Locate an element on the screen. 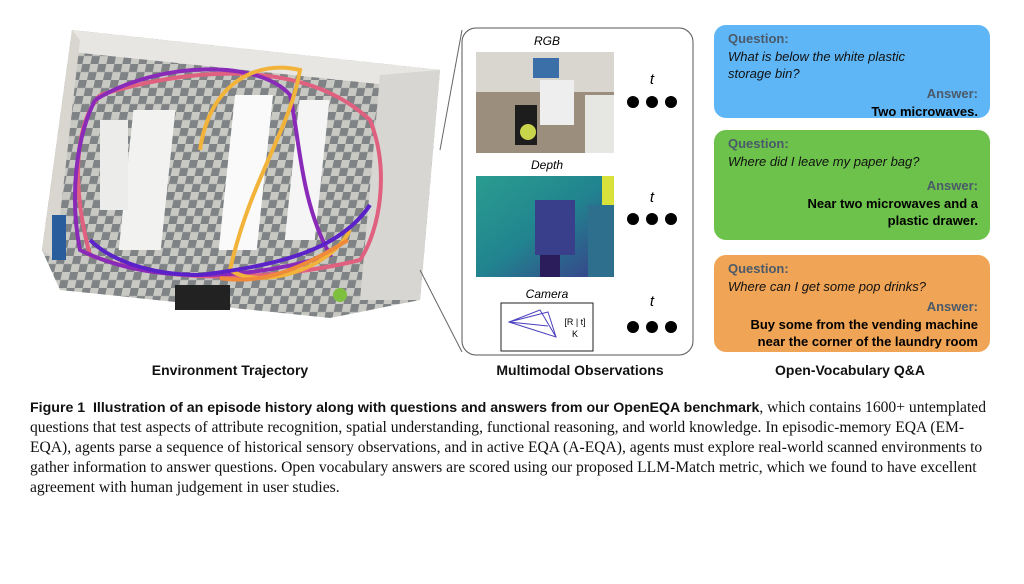  depth-image is located at coordinates (545, 226).